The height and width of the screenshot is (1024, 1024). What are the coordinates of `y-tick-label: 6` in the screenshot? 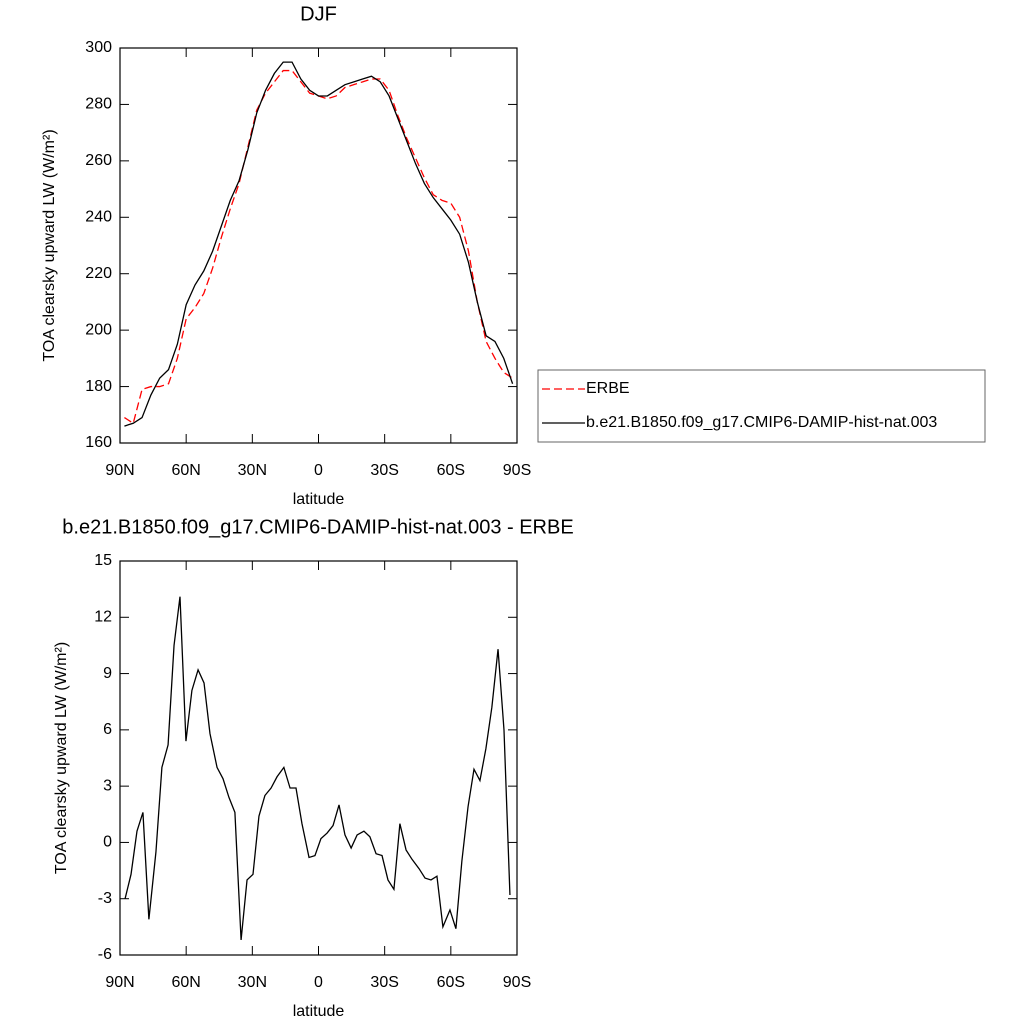 It's located at (107, 729).